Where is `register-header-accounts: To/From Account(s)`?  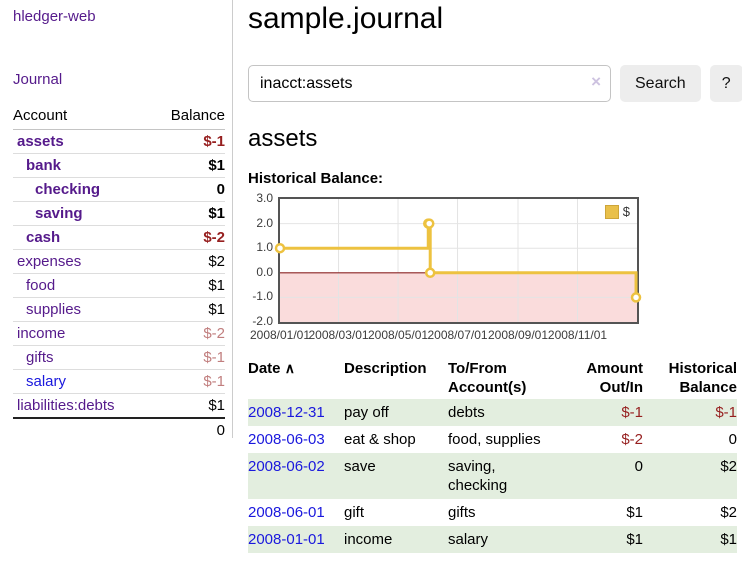 register-header-accounts: To/From Account(s) is located at coordinates (487, 378).